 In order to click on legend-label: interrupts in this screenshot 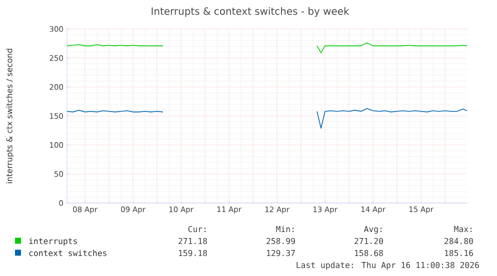, I will do `click(53, 242)`.